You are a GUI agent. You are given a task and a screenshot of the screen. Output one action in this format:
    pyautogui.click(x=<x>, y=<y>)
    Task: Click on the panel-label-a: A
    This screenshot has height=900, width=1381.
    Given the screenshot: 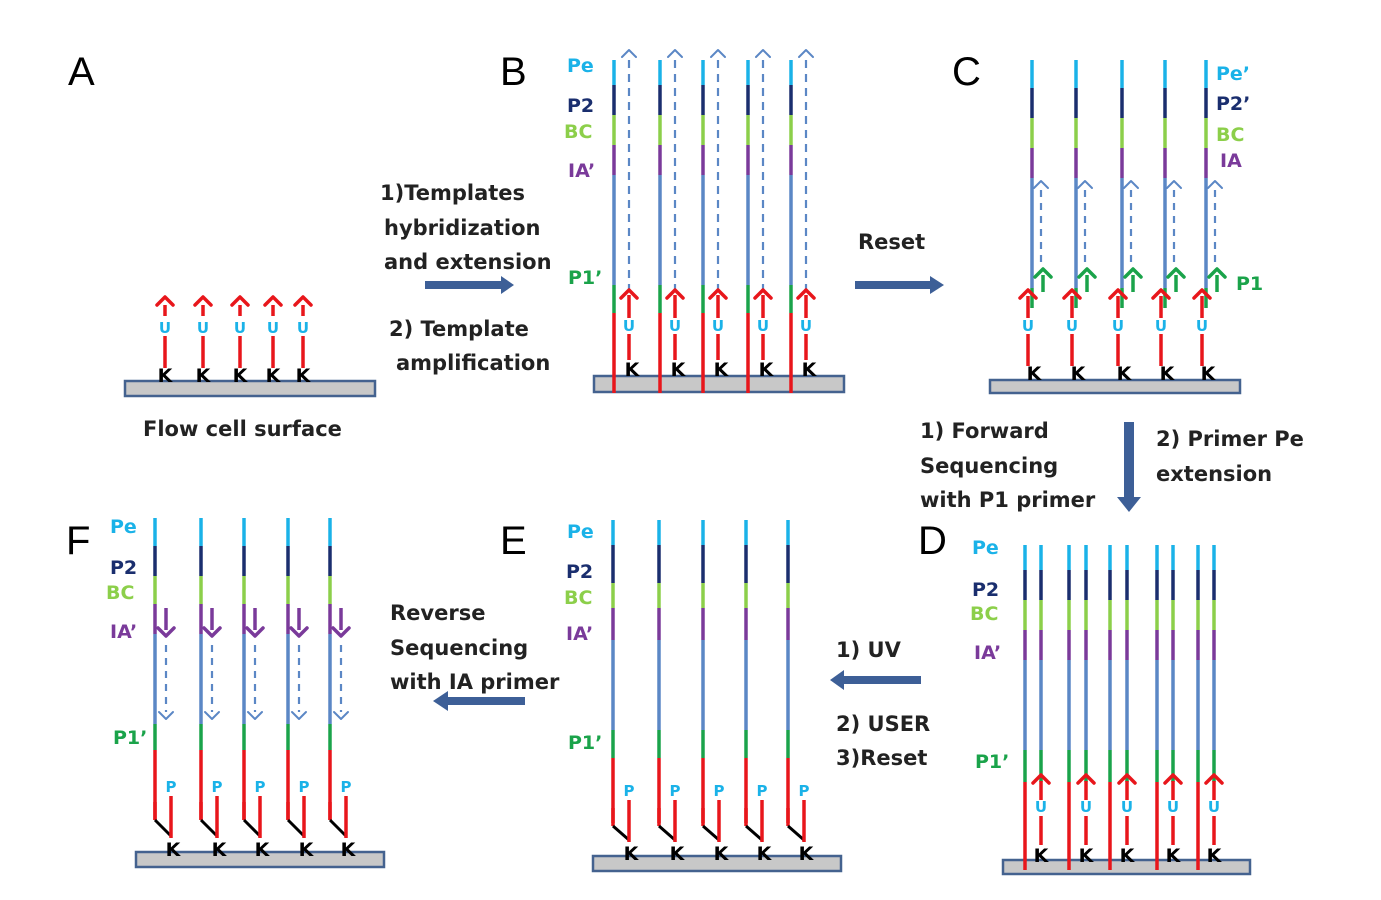 What is the action you would take?
    pyautogui.click(x=81, y=72)
    